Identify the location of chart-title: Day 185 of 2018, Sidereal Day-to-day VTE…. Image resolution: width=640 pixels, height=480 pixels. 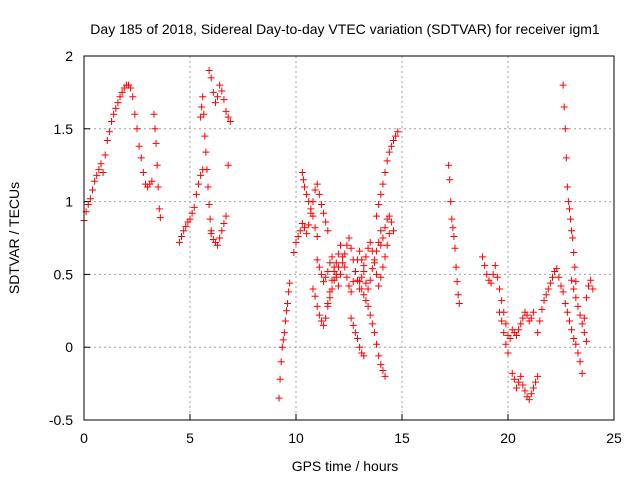
(345, 29).